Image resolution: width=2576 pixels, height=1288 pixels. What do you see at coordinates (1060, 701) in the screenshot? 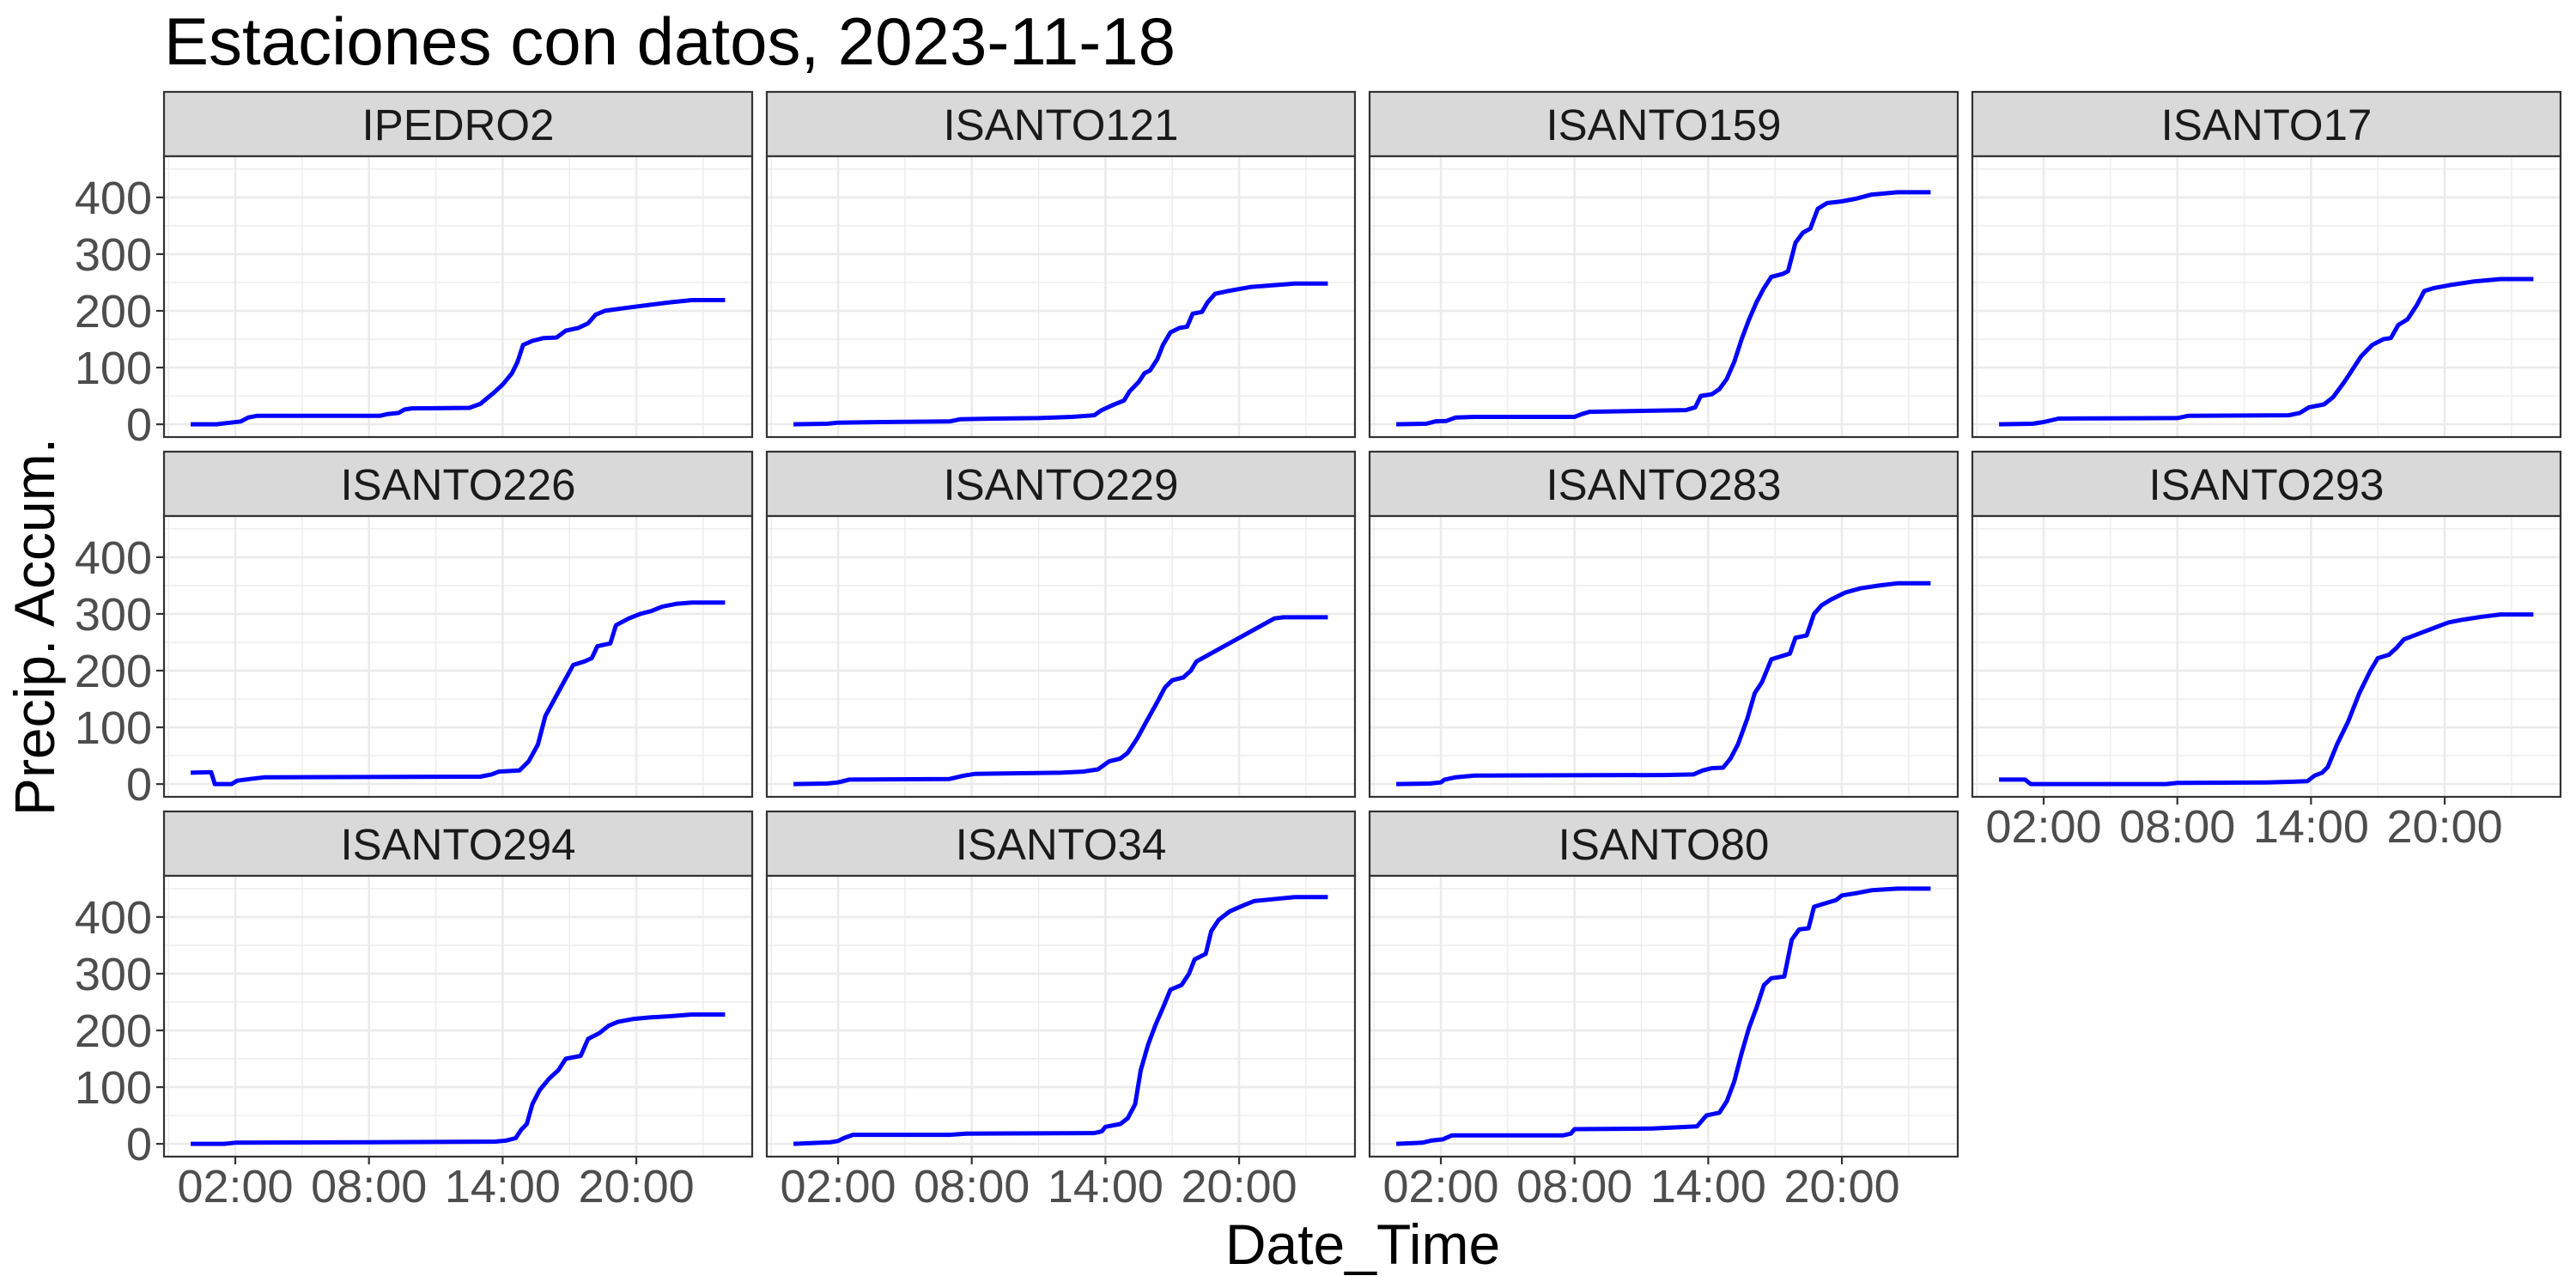
I see `series-line-isanto229` at bounding box center [1060, 701].